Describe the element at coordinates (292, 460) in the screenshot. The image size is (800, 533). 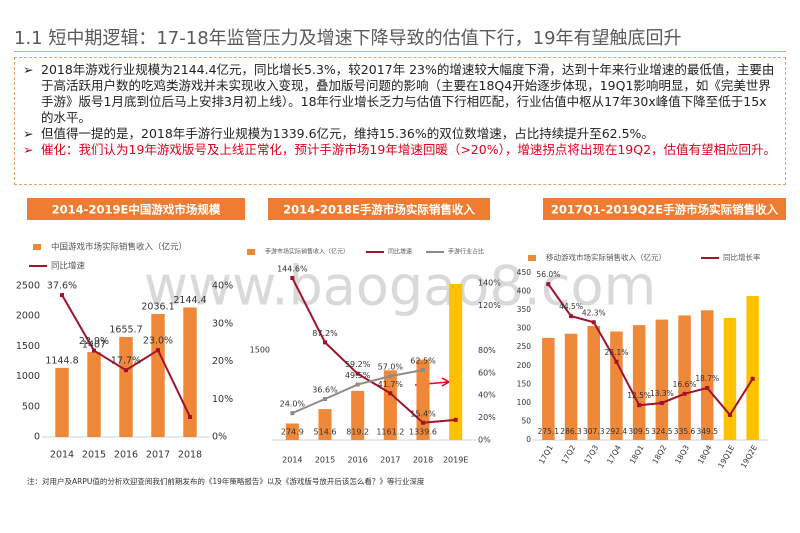
I see `x-tick-label: 2014` at that location.